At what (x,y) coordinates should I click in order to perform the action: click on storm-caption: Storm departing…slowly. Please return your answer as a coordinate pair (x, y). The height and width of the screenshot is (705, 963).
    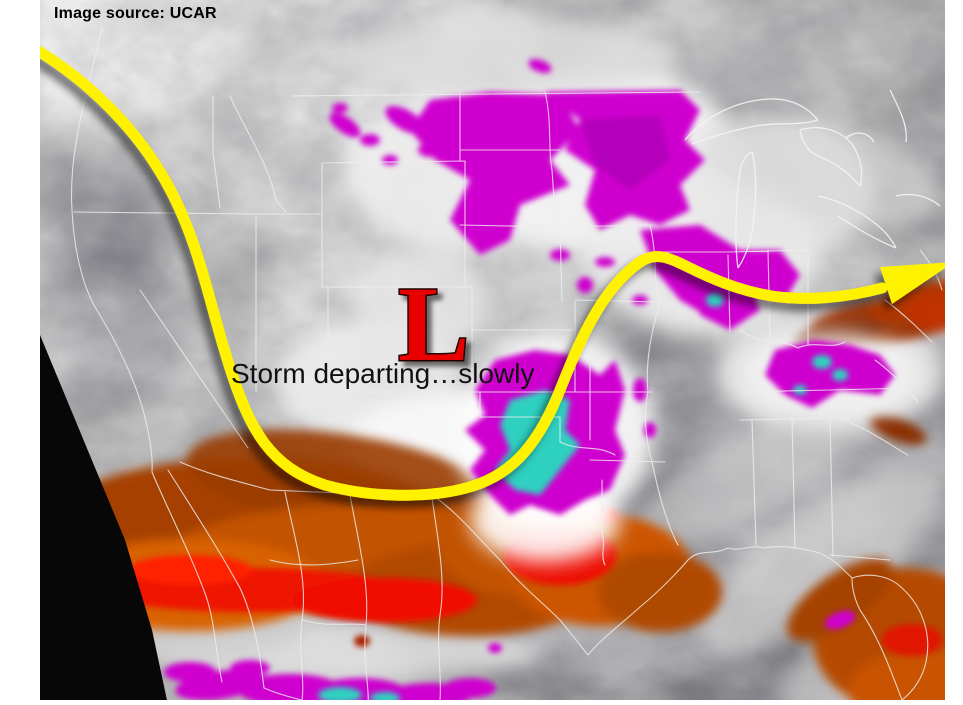
    Looking at the image, I should click on (383, 373).